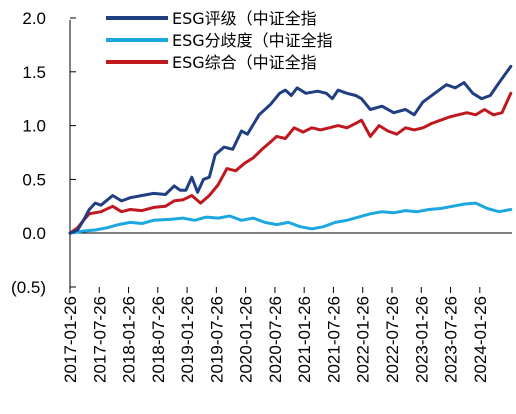 This screenshot has height=414, width=516. I want to click on x-tick-label: 2018-01-26, so click(129, 339).